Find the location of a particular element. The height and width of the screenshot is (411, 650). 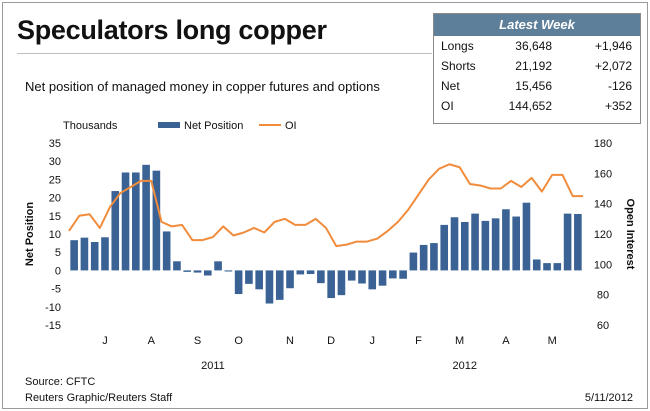

y-tick-left: -10 is located at coordinates (53, 308).